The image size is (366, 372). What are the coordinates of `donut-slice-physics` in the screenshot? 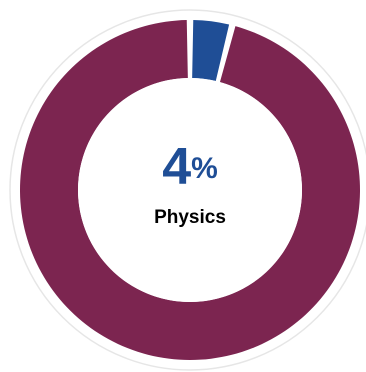 It's located at (211, 51).